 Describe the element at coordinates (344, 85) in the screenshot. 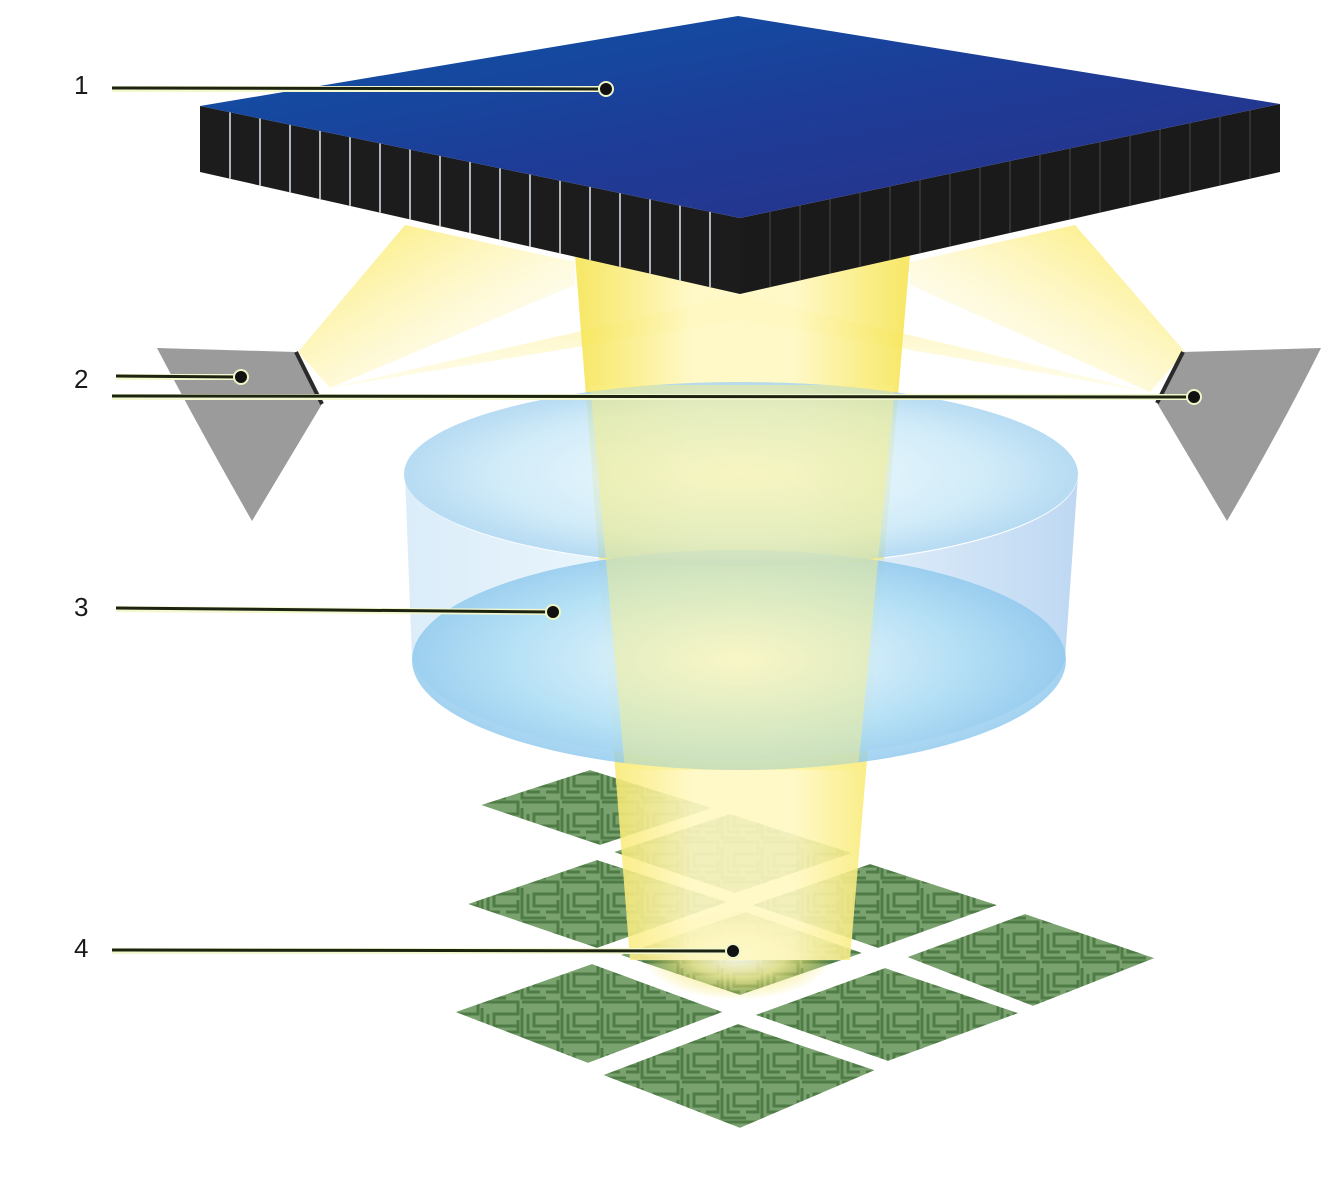

I see `callout-1: 1` at that location.